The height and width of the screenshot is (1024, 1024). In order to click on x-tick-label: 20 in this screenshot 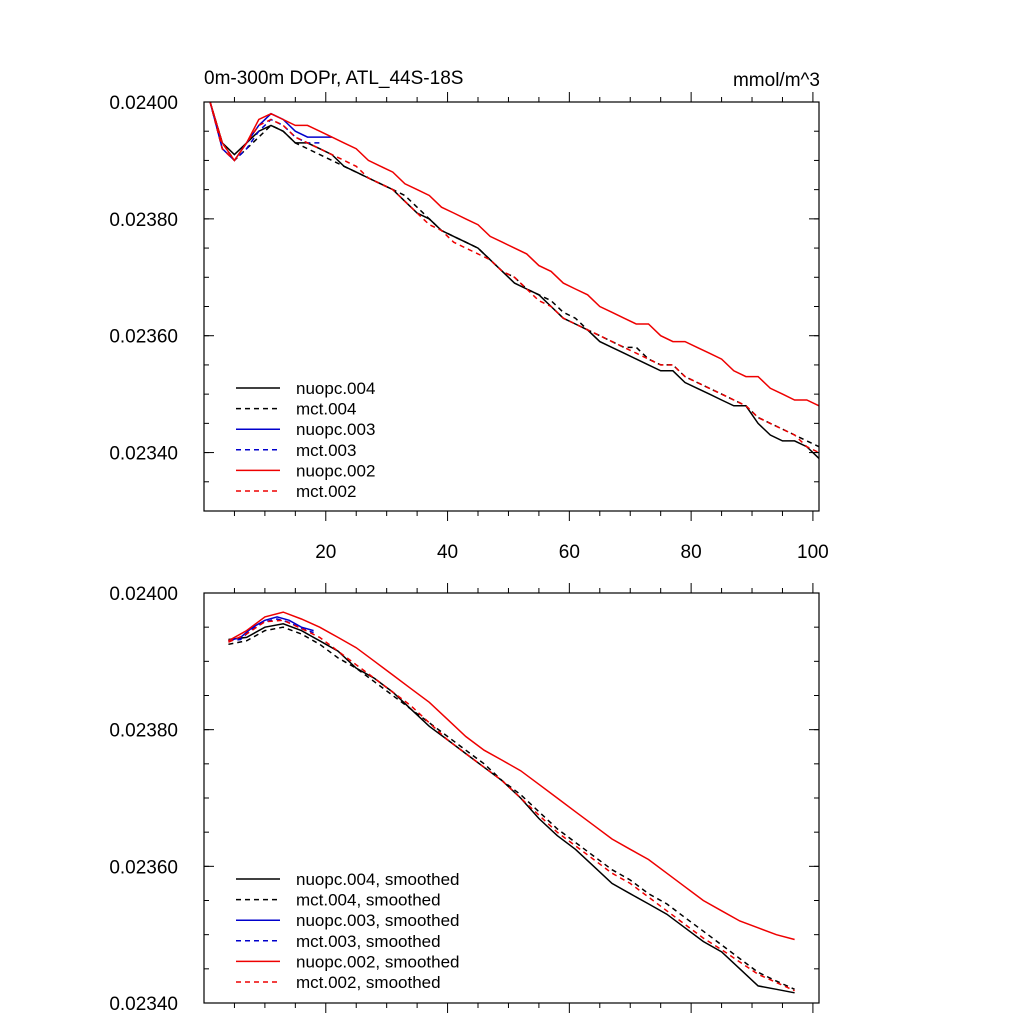, I will do `click(325, 552)`.